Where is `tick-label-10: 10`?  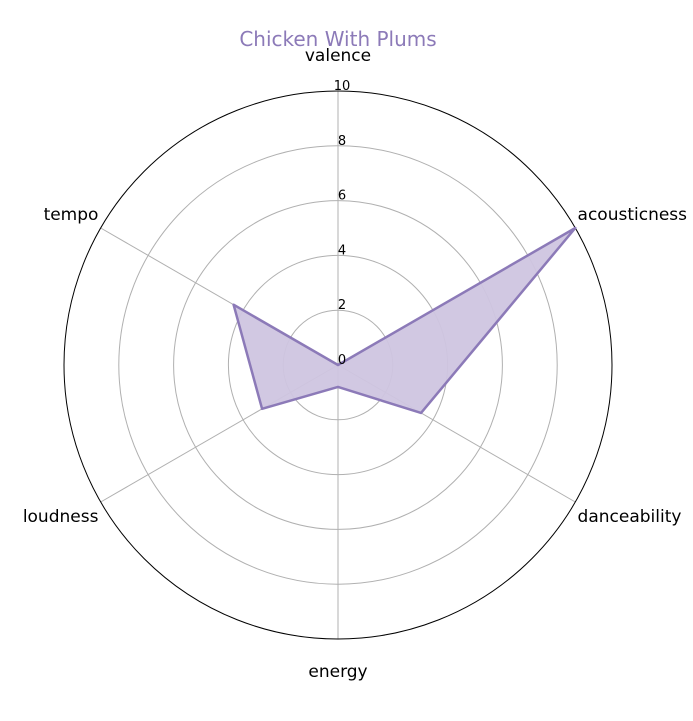 tick-label-10: 10 is located at coordinates (342, 86).